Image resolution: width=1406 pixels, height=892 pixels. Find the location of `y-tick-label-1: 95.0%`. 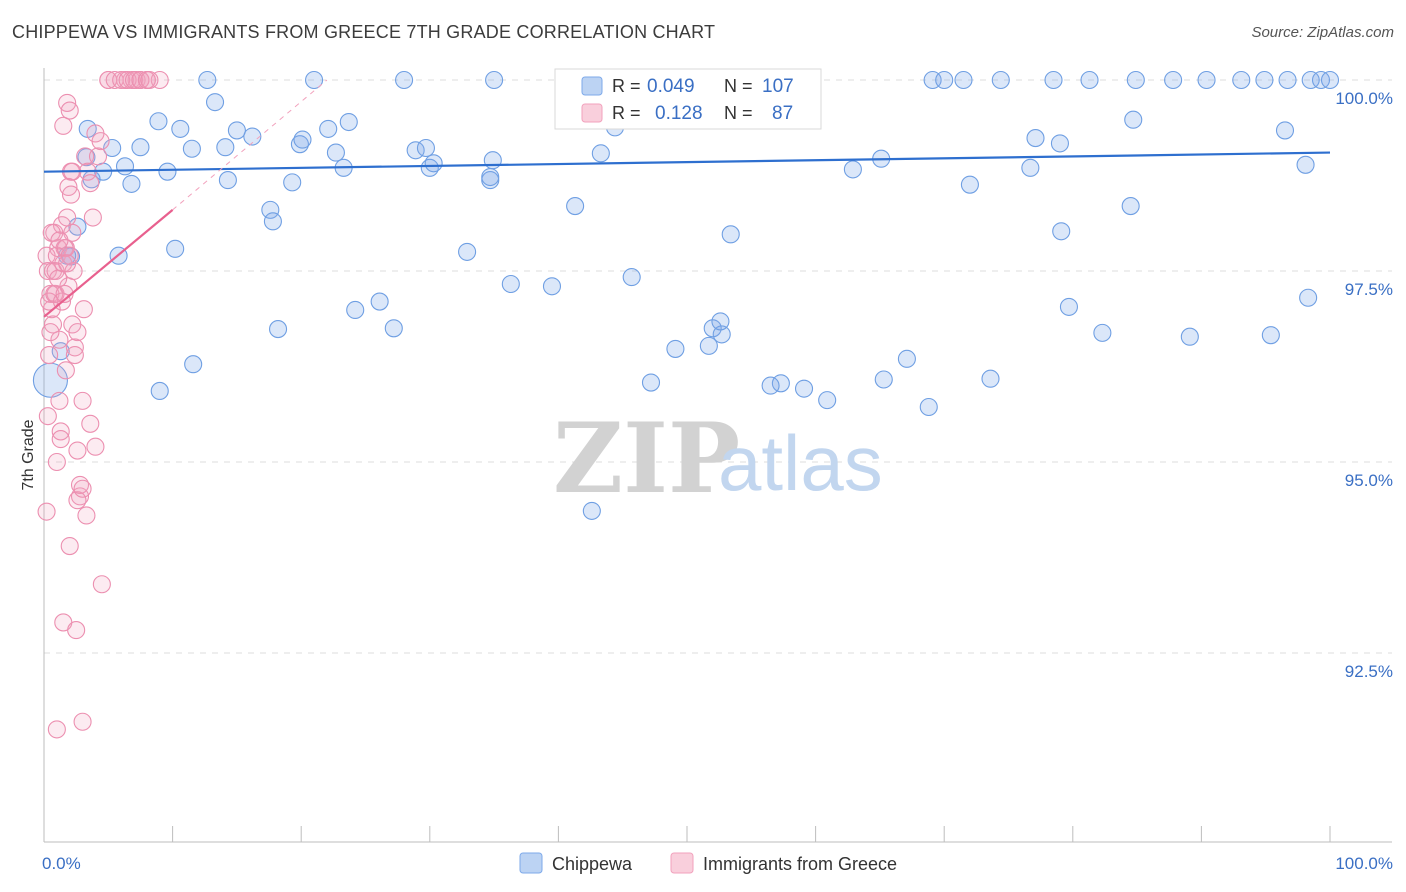

y-tick-label-1: 95.0% is located at coordinates (1369, 480).